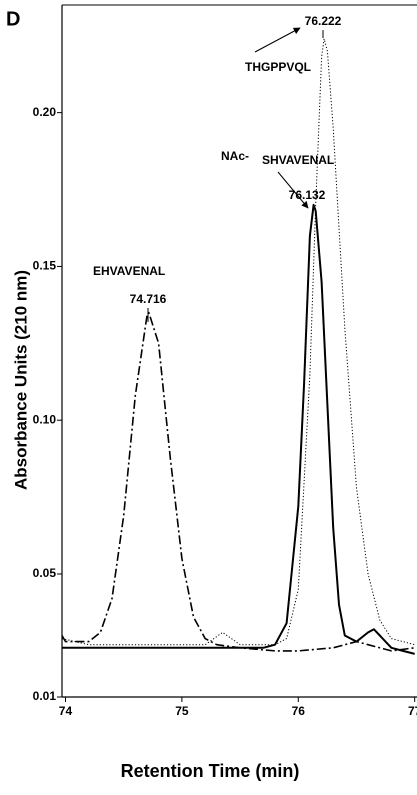  What do you see at coordinates (20, 380) in the screenshot?
I see `y-axis-label: Absorbance Units (210 nm)` at bounding box center [20, 380].